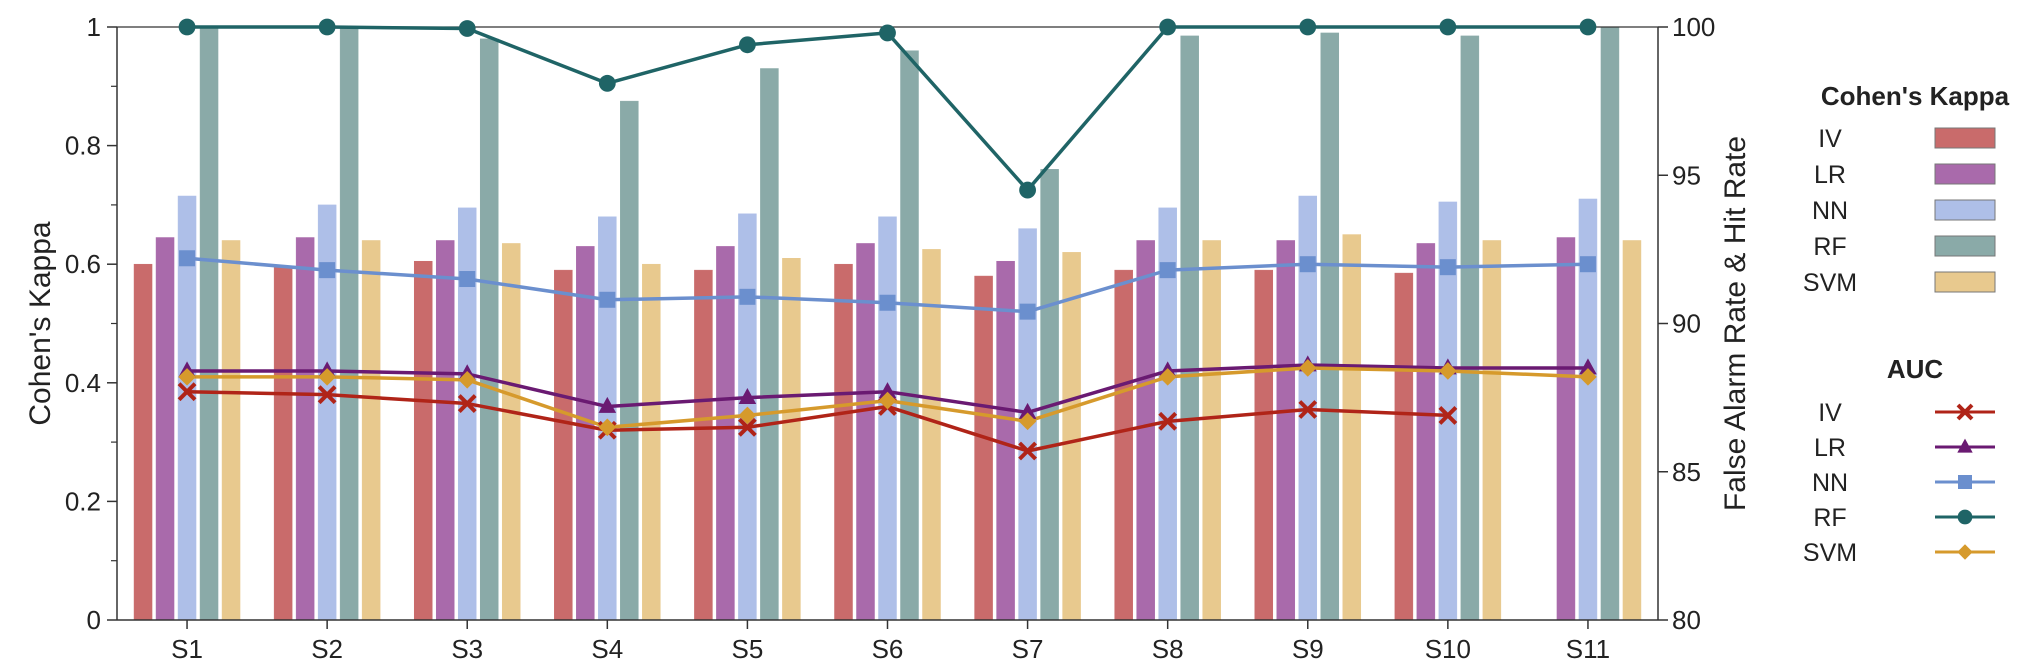 The image size is (2033, 672). Describe the element at coordinates (1167, 270) in the screenshot. I see `point-nn-s8` at that location.